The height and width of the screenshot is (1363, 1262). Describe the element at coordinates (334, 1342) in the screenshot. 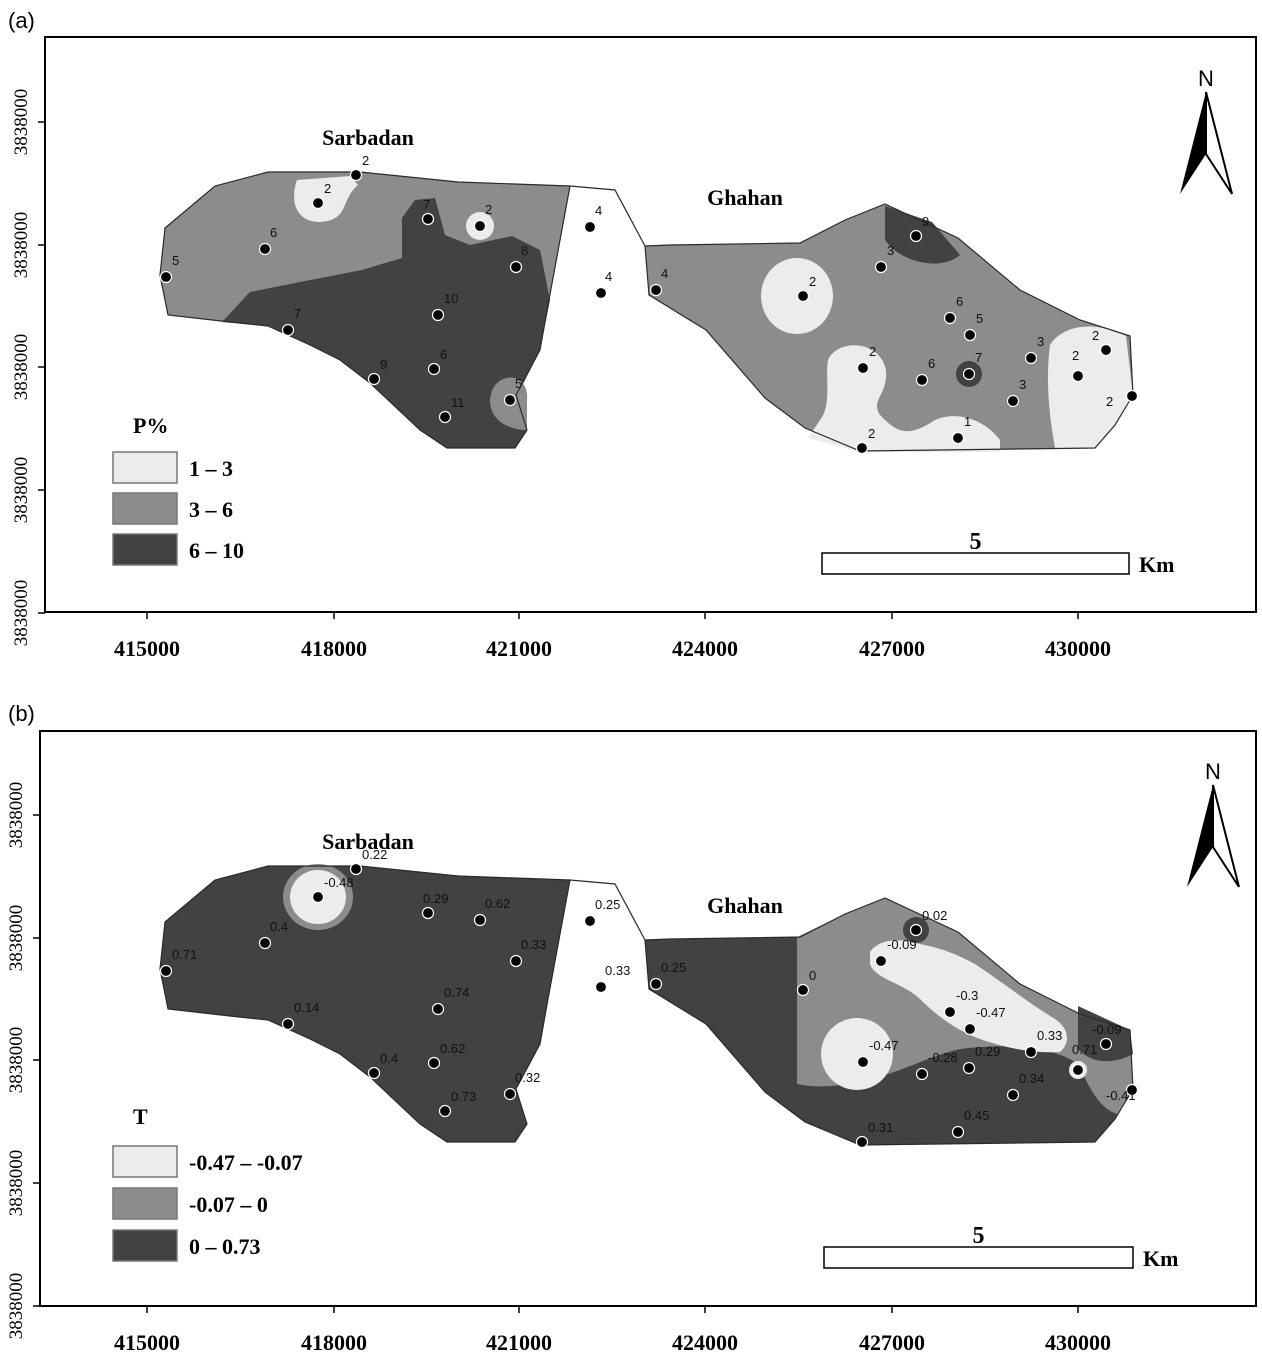

I see `x-tick-label: 418000` at that location.